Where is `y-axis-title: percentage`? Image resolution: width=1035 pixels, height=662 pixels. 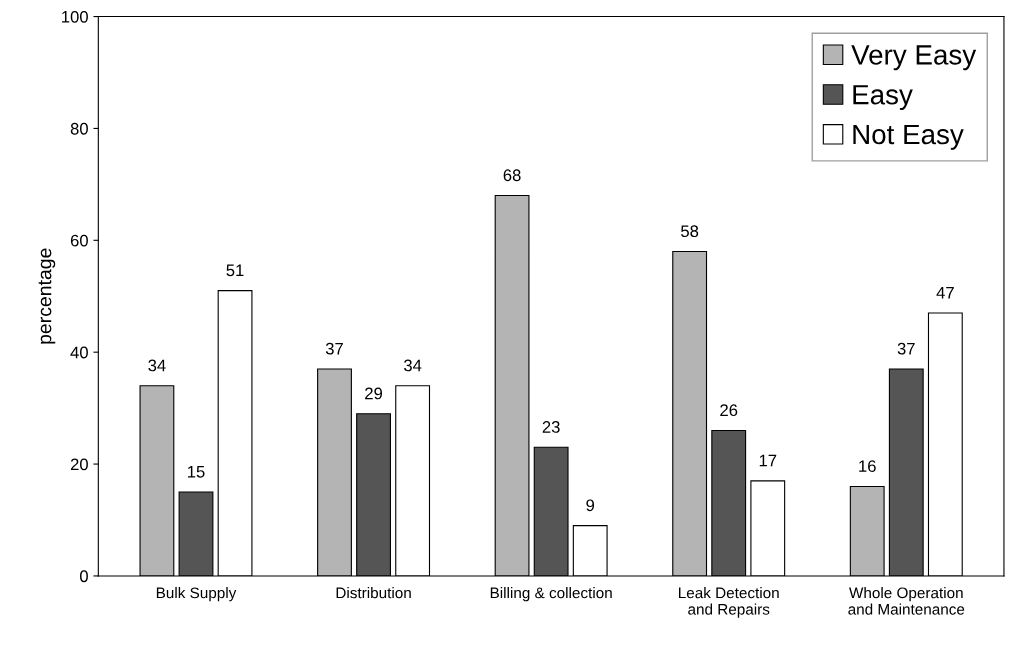 y-axis-title: percentage is located at coordinates (47, 296).